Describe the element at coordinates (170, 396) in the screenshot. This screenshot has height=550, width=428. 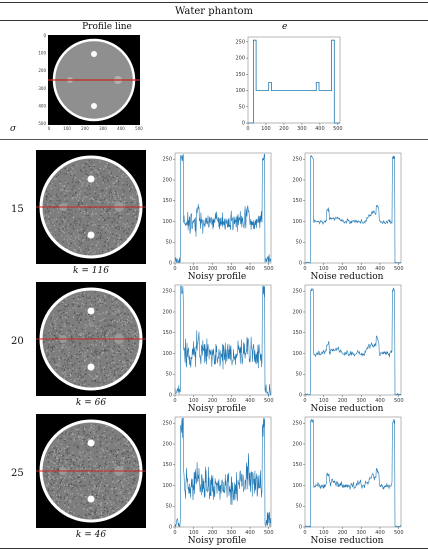
I see `y-tick-label: 0` at that location.